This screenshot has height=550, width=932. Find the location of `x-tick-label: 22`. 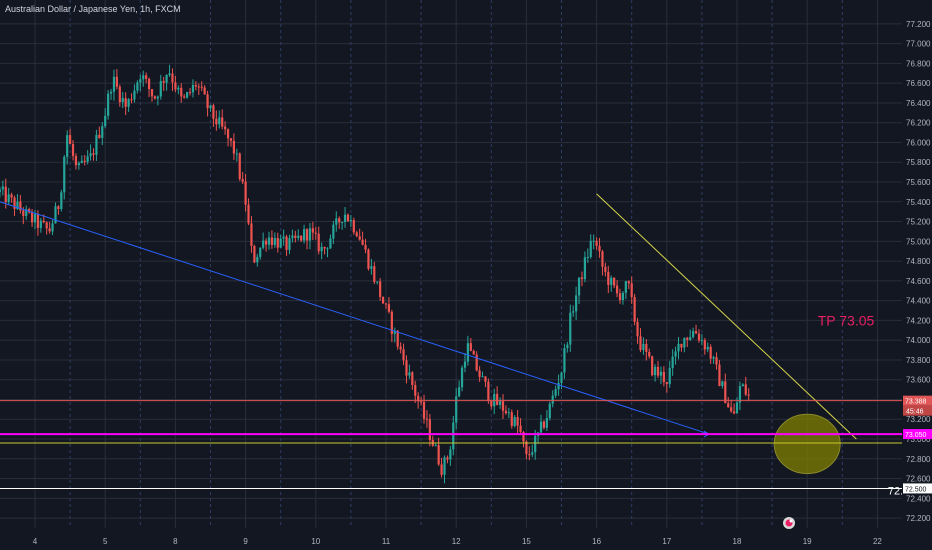

x-tick-label: 22 is located at coordinates (877, 541).